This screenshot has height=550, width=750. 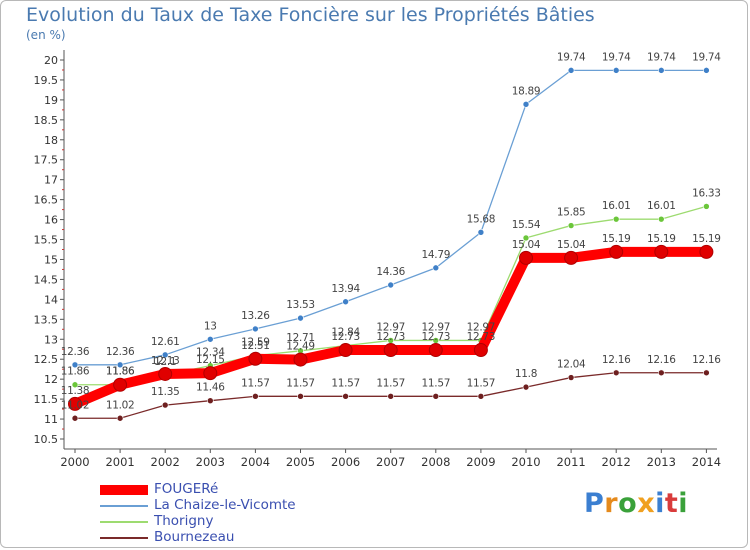 I want to click on data-label-1-0: 12.36, so click(x=75, y=352).